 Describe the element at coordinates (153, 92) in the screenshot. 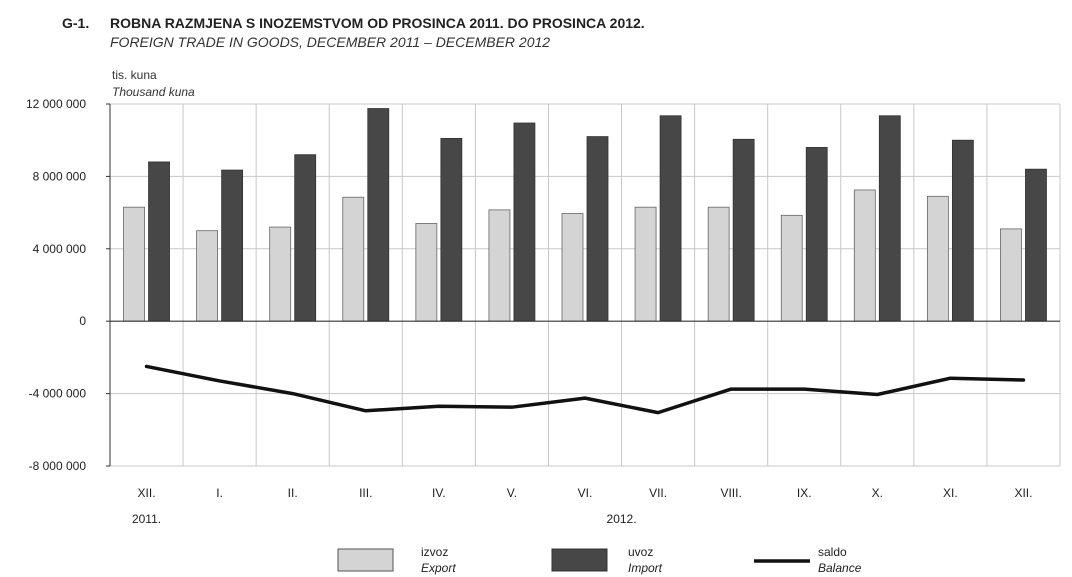

I see `unit-label-en: Thousand kuna` at that location.